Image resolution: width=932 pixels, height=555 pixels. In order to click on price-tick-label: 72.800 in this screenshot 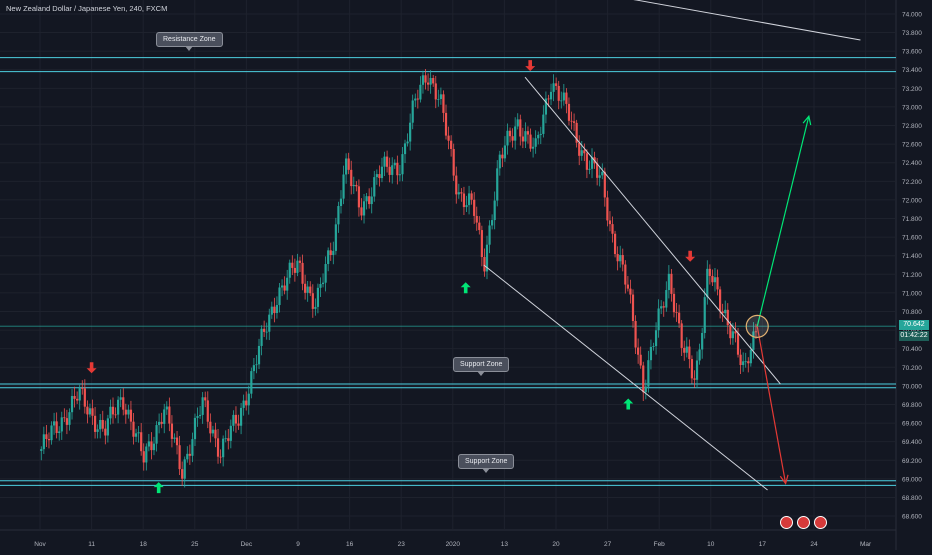, I will do `click(912, 126)`.